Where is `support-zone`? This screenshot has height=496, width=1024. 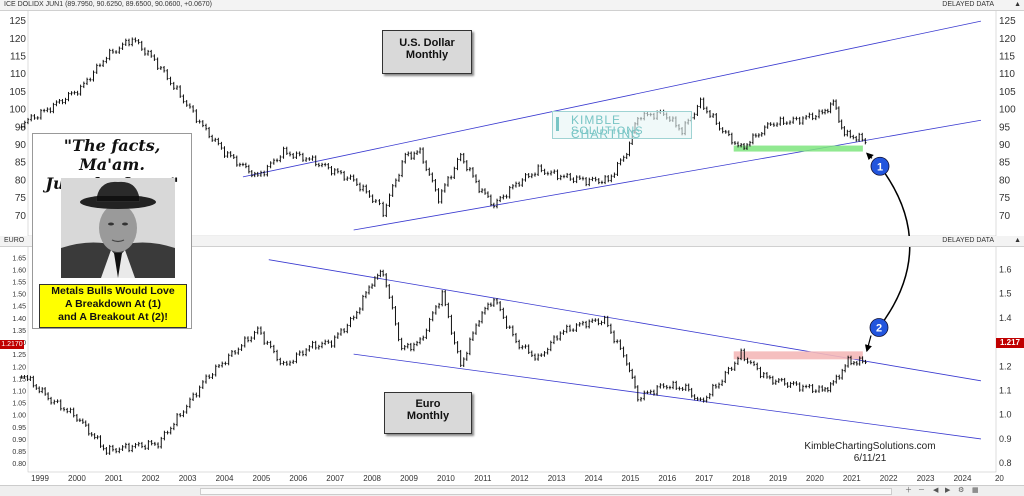
support-zone is located at coordinates (798, 148).